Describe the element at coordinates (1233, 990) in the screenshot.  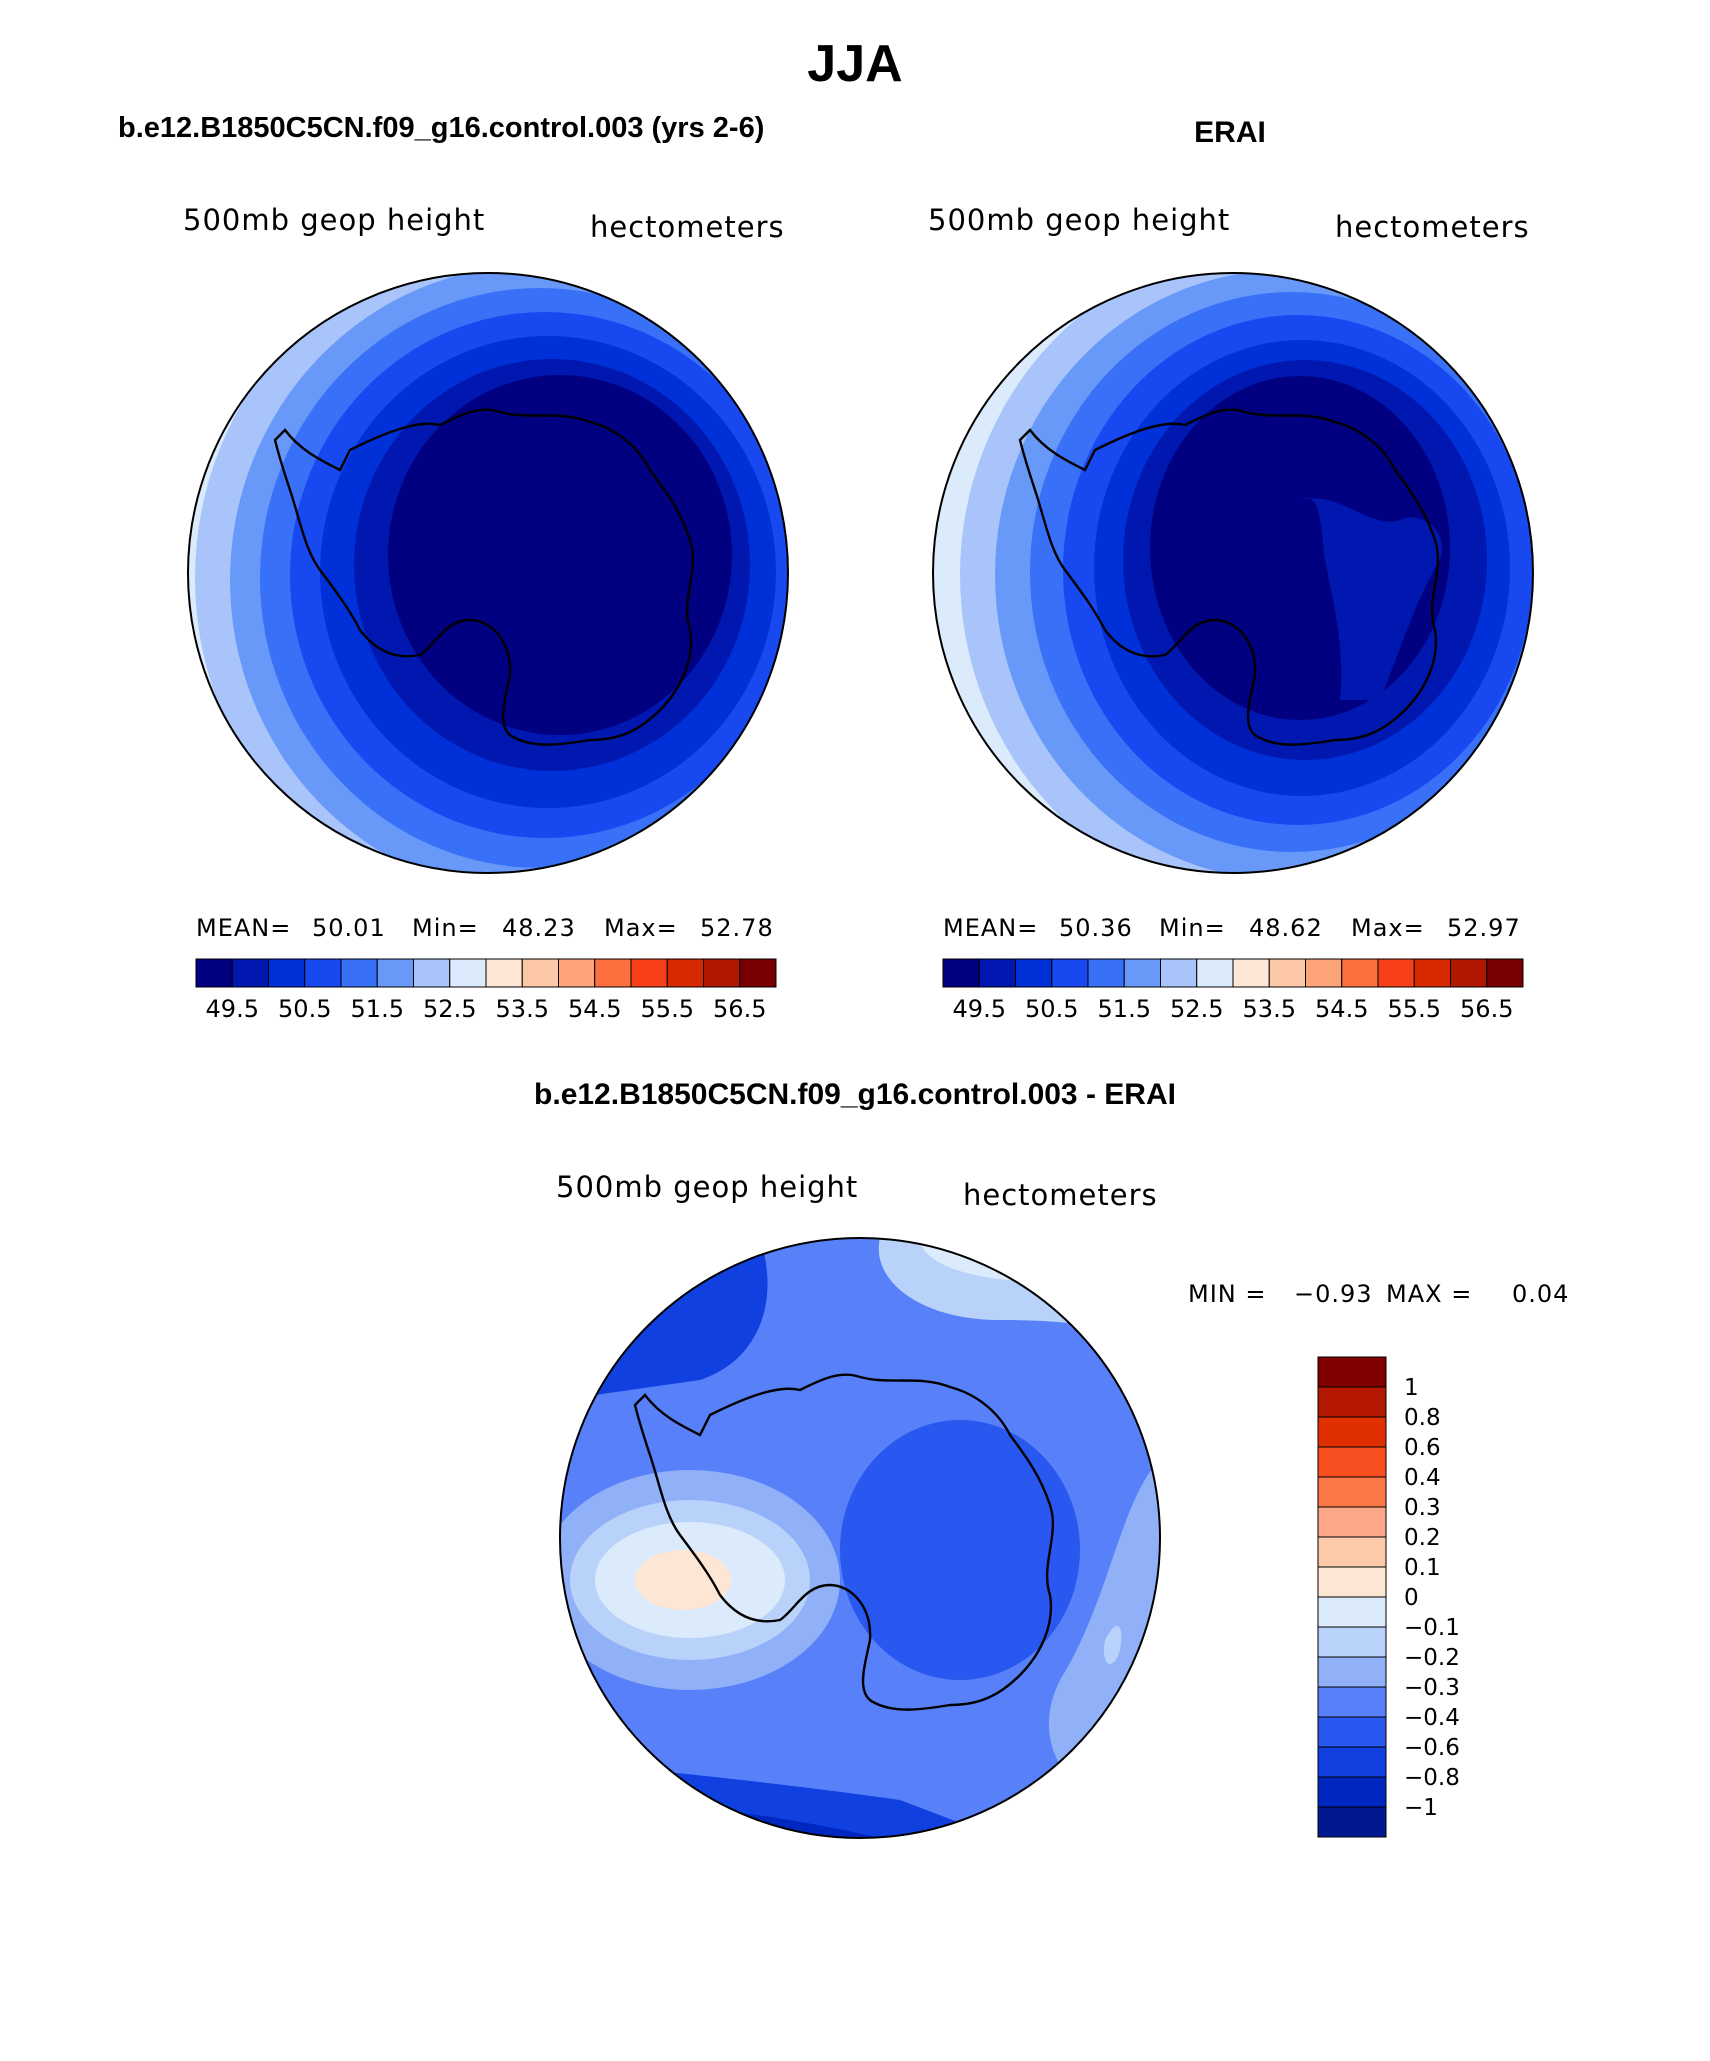
I see `right-colorbar: 49.5 50.5 51.5 52.5 53.5 54.5 55.5 56.5` at that location.